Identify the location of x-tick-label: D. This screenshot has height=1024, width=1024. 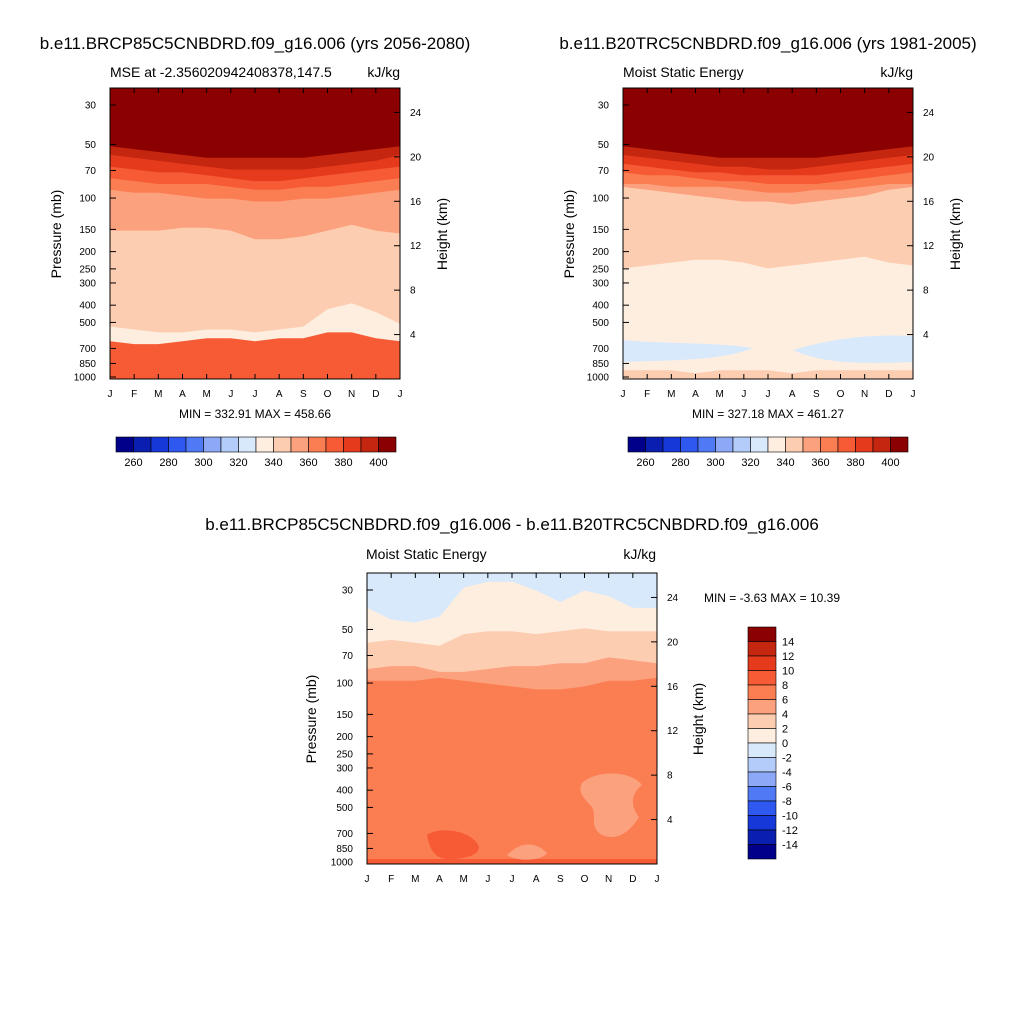
(632, 879).